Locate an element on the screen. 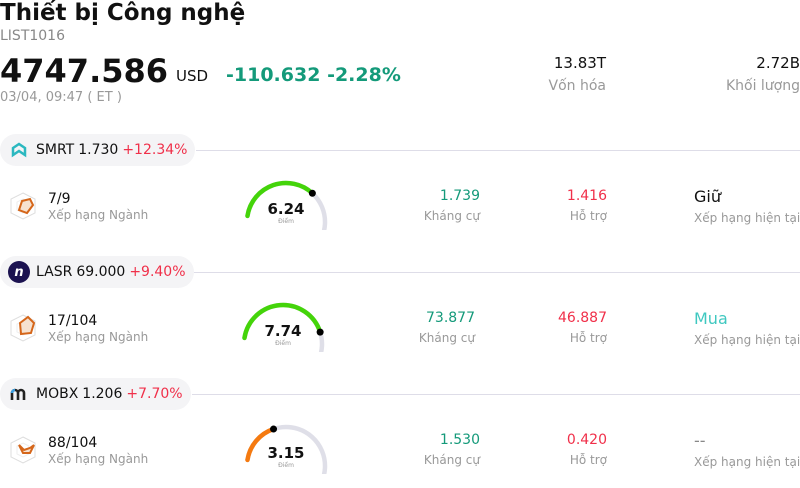  change-percent: -2.28% is located at coordinates (364, 75).